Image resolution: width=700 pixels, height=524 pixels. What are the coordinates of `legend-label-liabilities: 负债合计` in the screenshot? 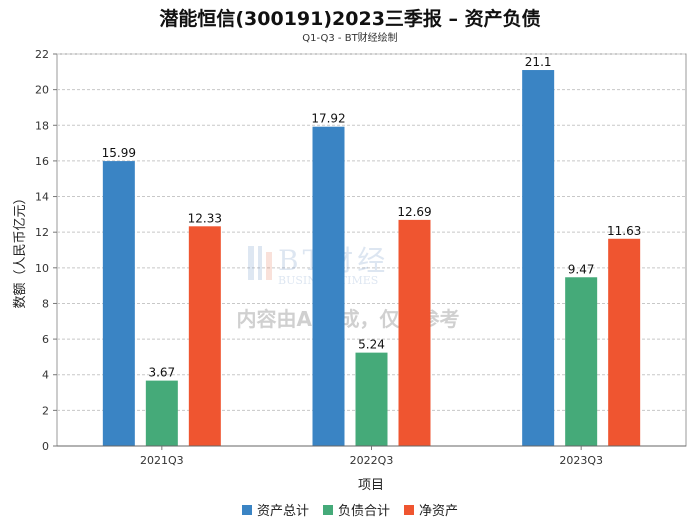 It's located at (363, 511).